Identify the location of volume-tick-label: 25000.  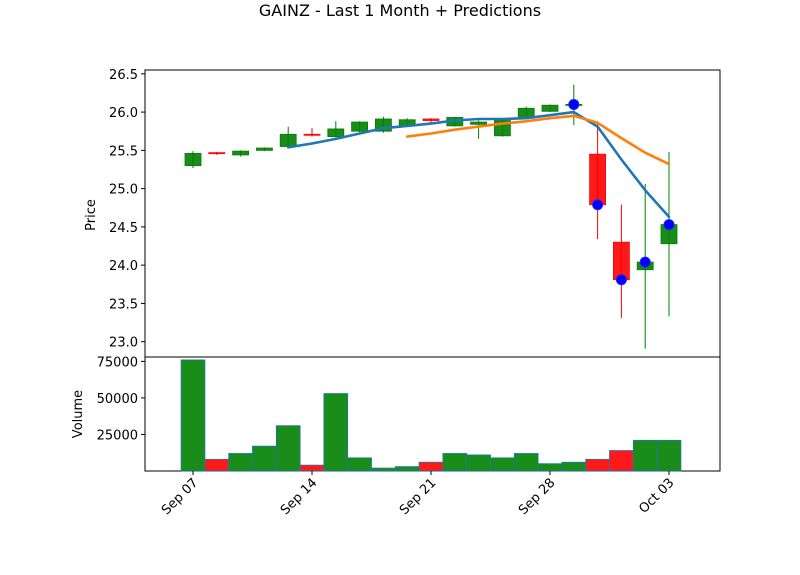
(117, 435).